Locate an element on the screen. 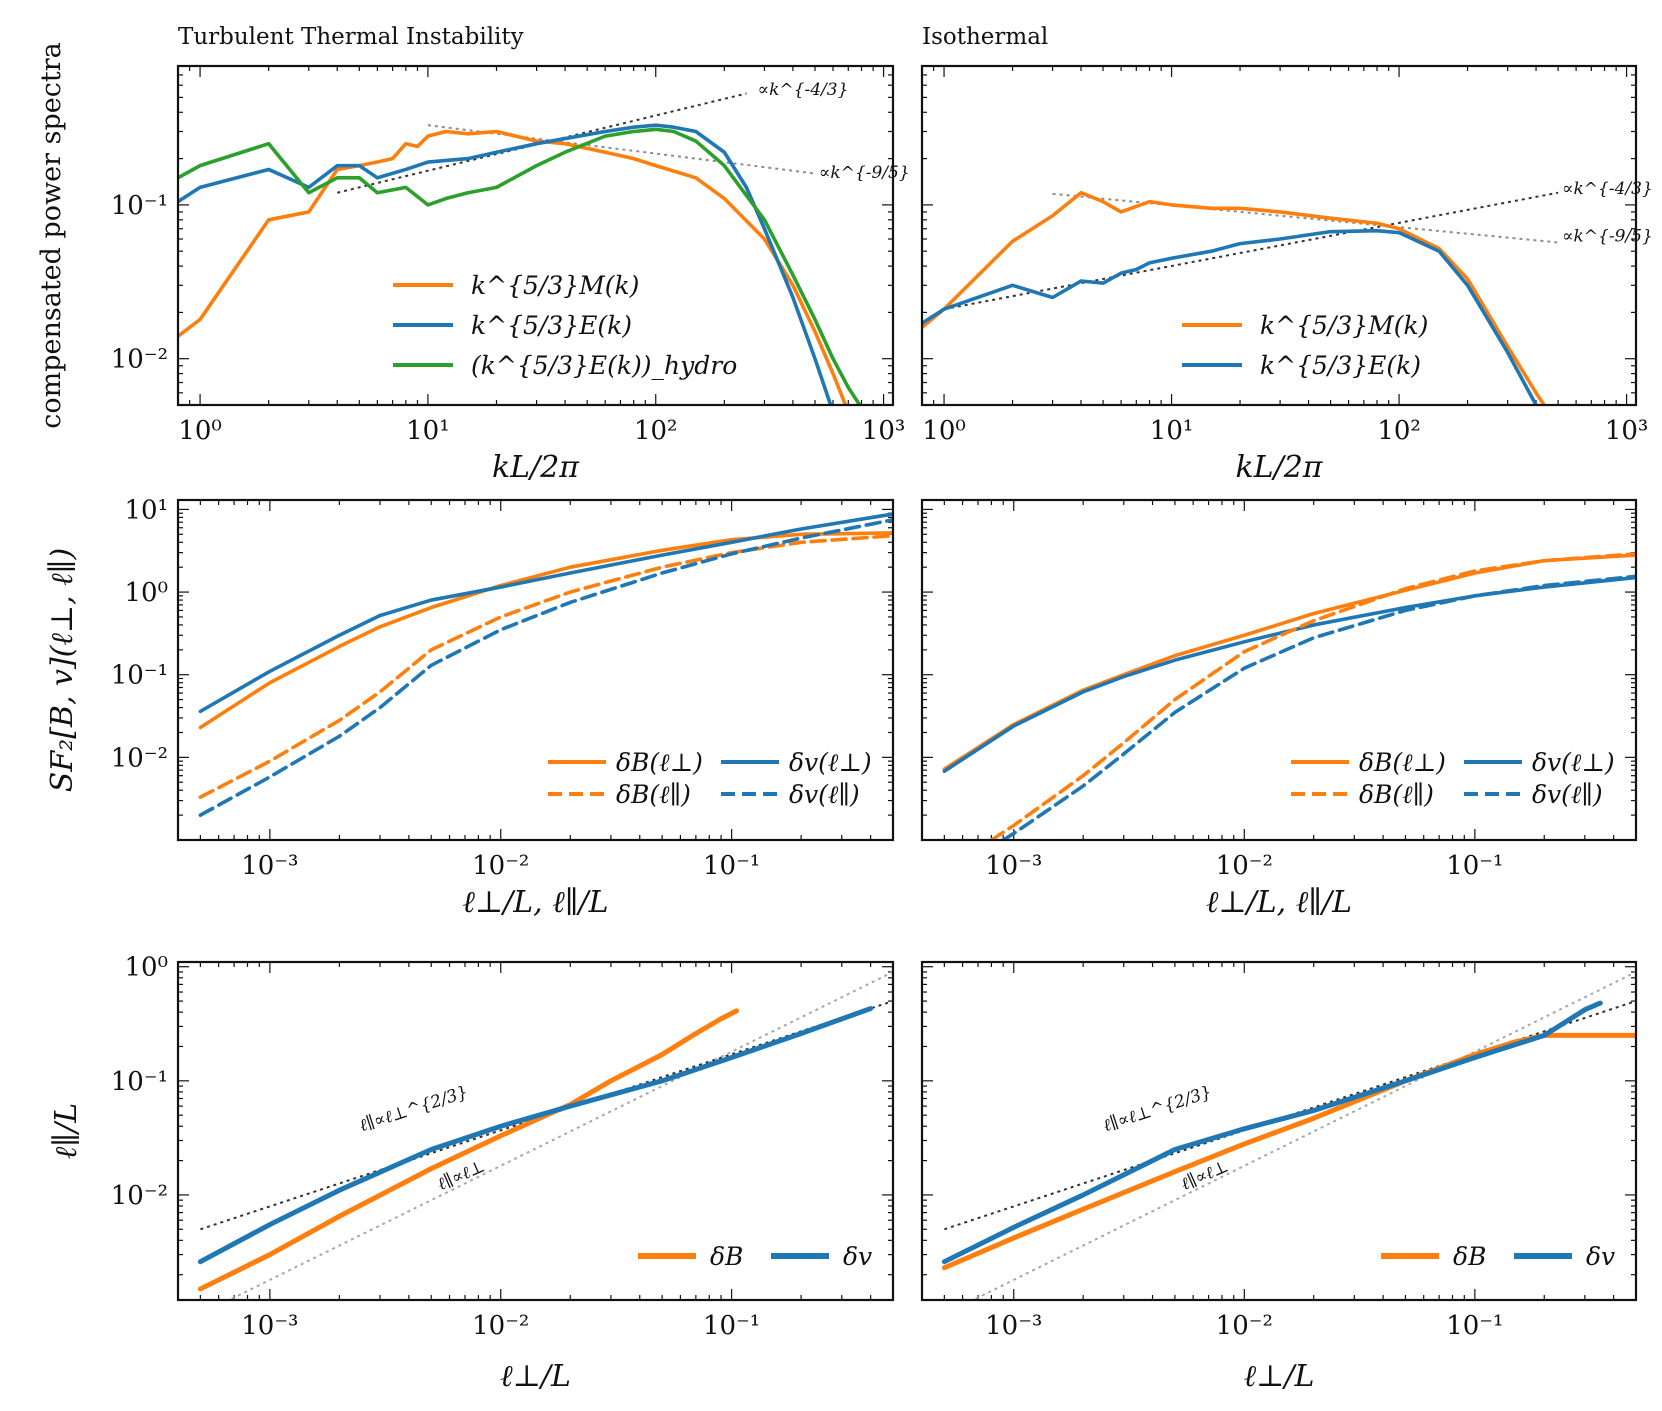 The width and height of the screenshot is (1662, 1411). legend-label: δB(ℓ∥) is located at coordinates (1396, 794).